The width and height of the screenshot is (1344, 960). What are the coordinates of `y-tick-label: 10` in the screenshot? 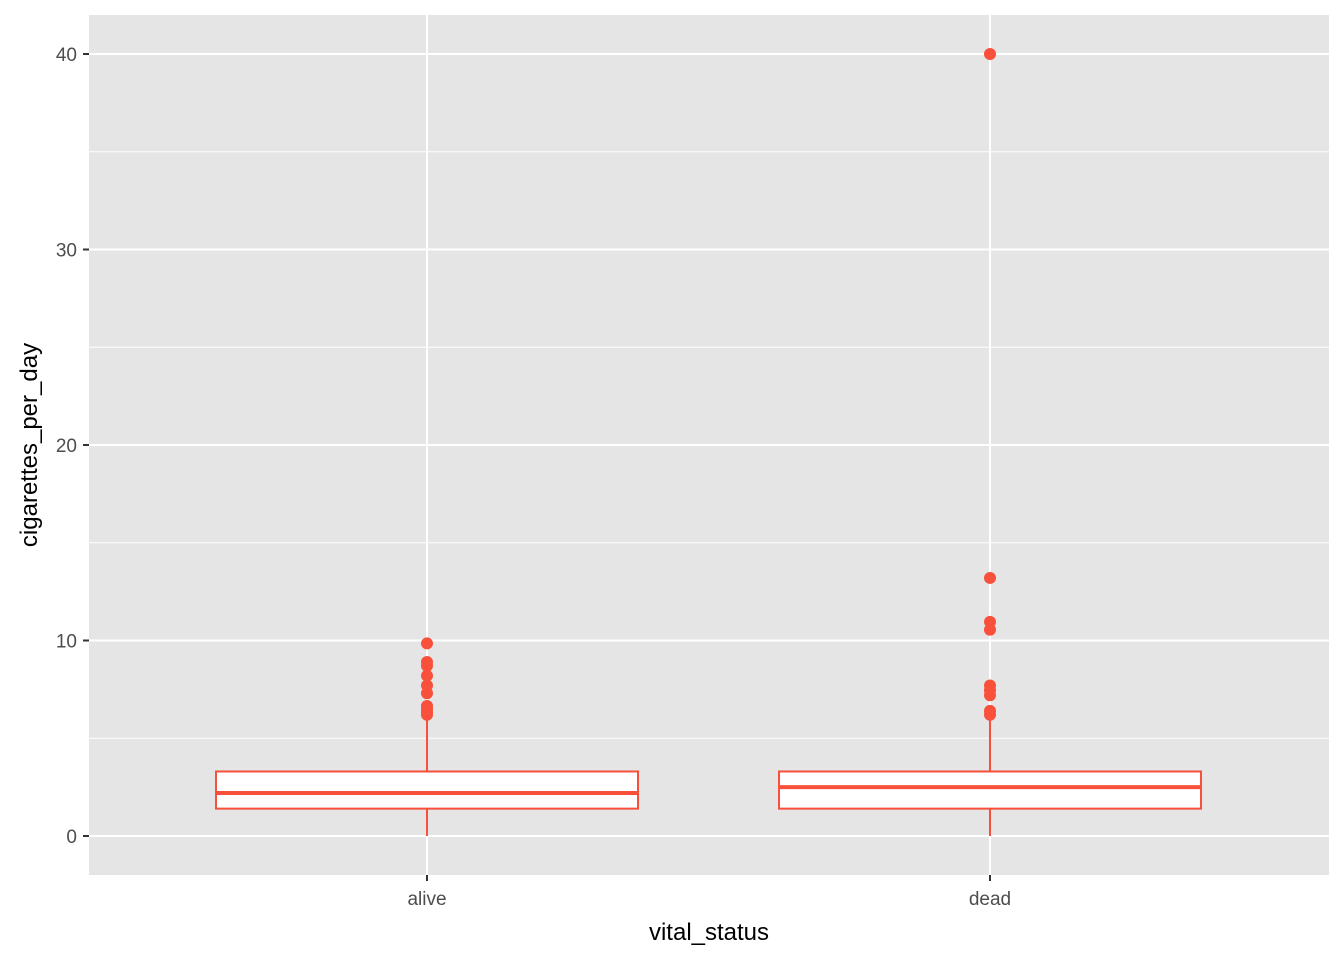 It's located at (66, 642).